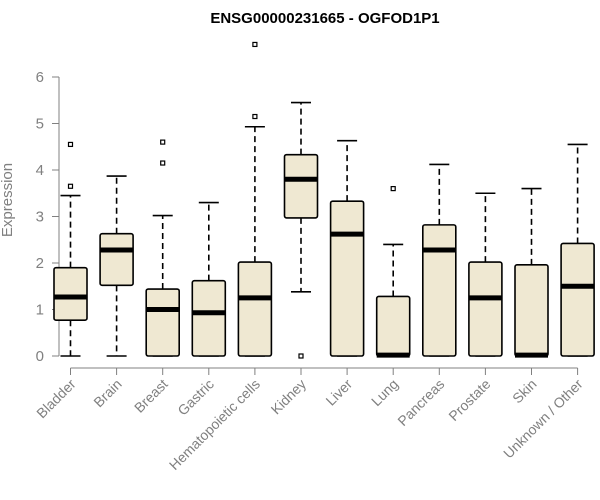  Describe the element at coordinates (338, 392) in the screenshot. I see `x-tick-label: Liver` at that location.